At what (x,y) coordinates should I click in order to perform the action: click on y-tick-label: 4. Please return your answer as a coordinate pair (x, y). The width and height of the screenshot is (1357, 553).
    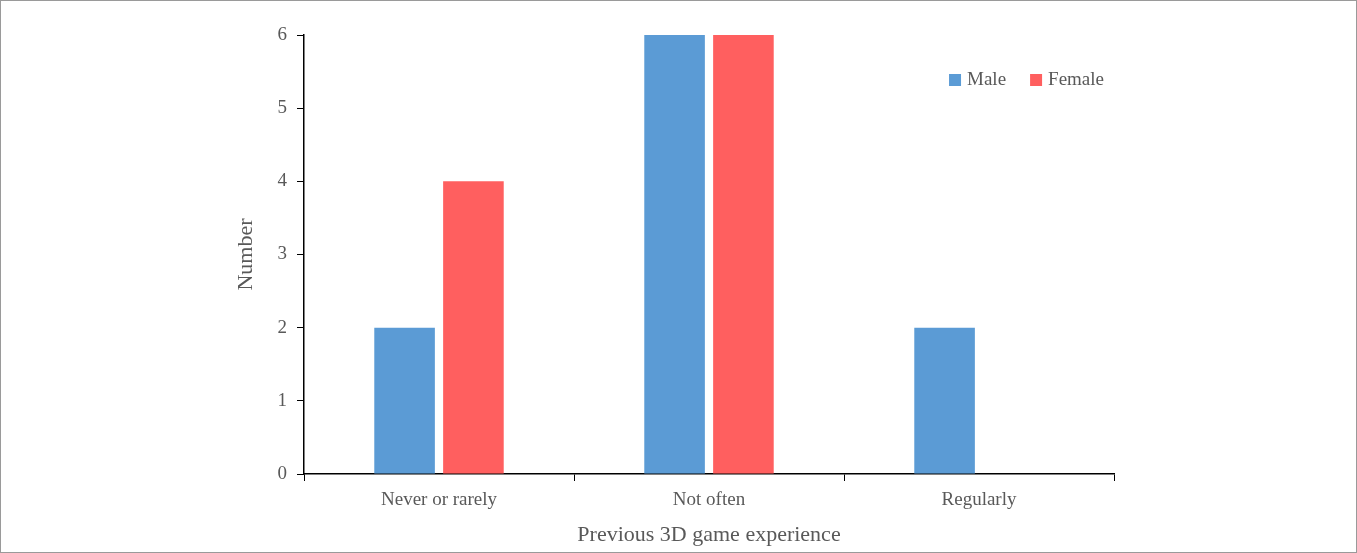
    Looking at the image, I should click on (282, 180).